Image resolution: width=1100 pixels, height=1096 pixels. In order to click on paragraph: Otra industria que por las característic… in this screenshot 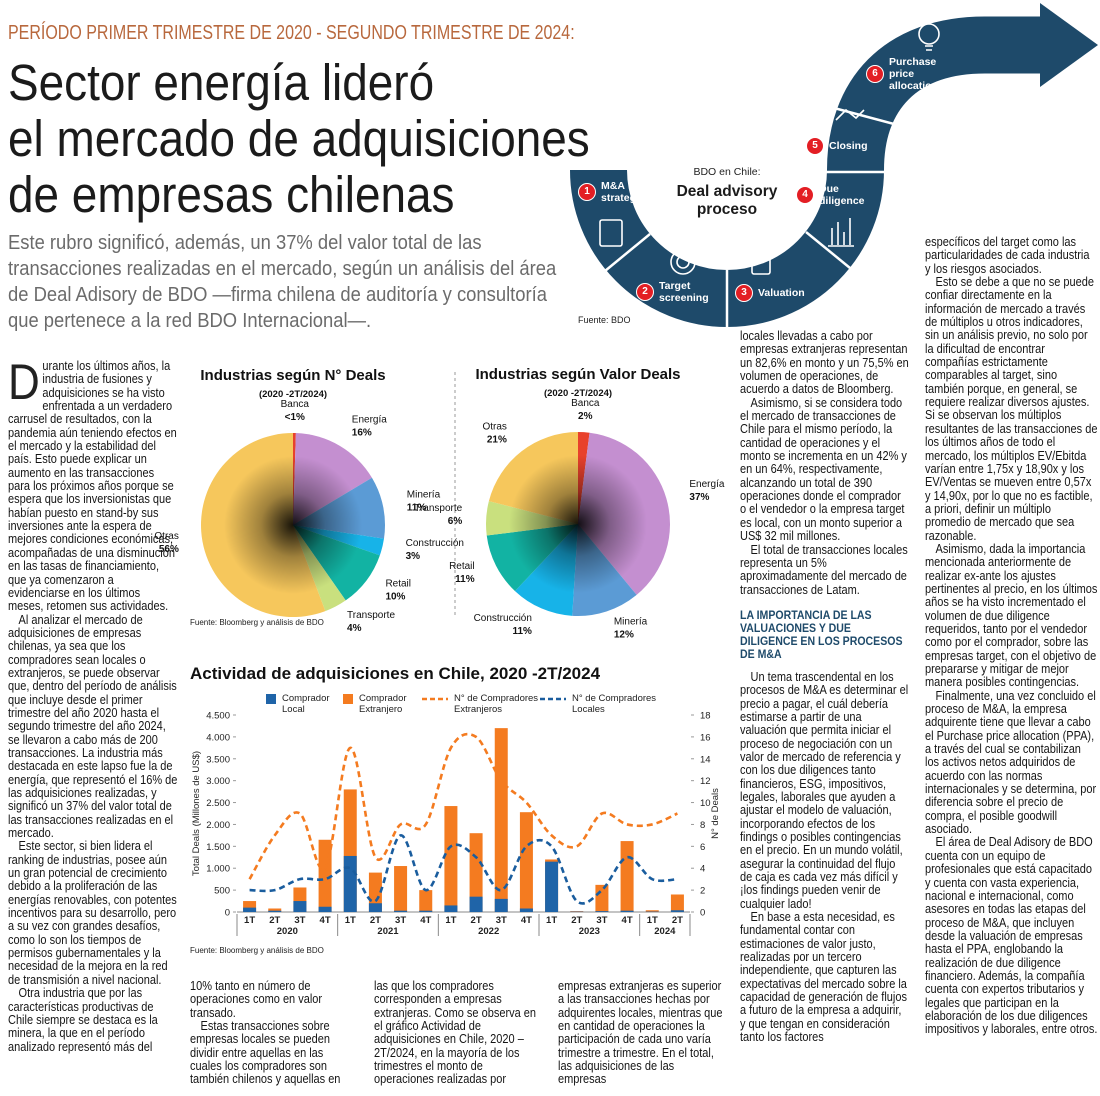, I will do `click(83, 1020)`.